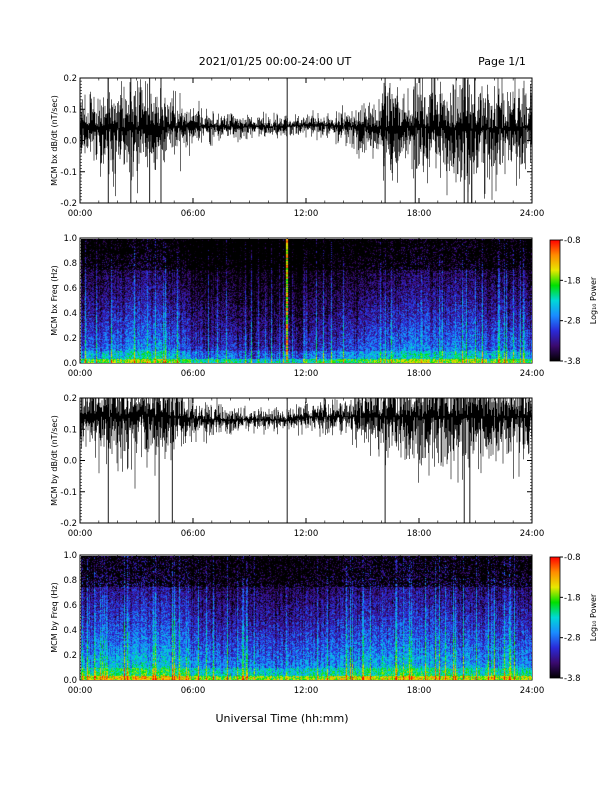 The height and width of the screenshot is (792, 612). What do you see at coordinates (54, 617) in the screenshot?
I see `y-axis-title: MCM by Freq (Hz)` at bounding box center [54, 617].